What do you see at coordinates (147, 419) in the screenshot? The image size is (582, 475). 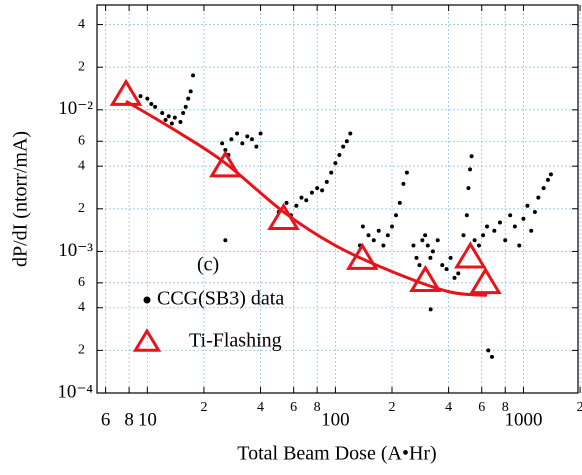 I see `x-tick-label: 10` at bounding box center [147, 419].